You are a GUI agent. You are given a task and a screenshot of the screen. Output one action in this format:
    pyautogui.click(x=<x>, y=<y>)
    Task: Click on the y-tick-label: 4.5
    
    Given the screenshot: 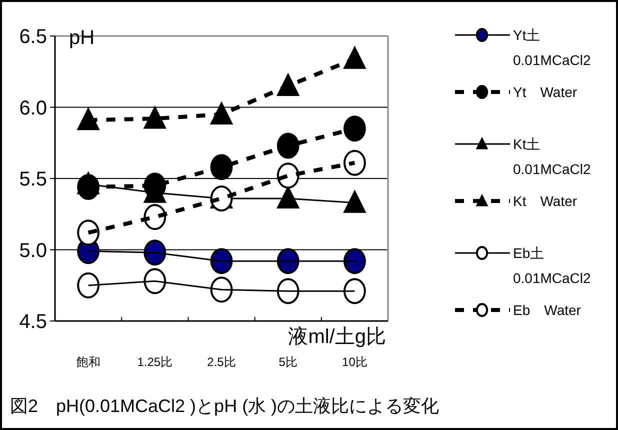 What is the action you would take?
    pyautogui.click(x=33, y=322)
    